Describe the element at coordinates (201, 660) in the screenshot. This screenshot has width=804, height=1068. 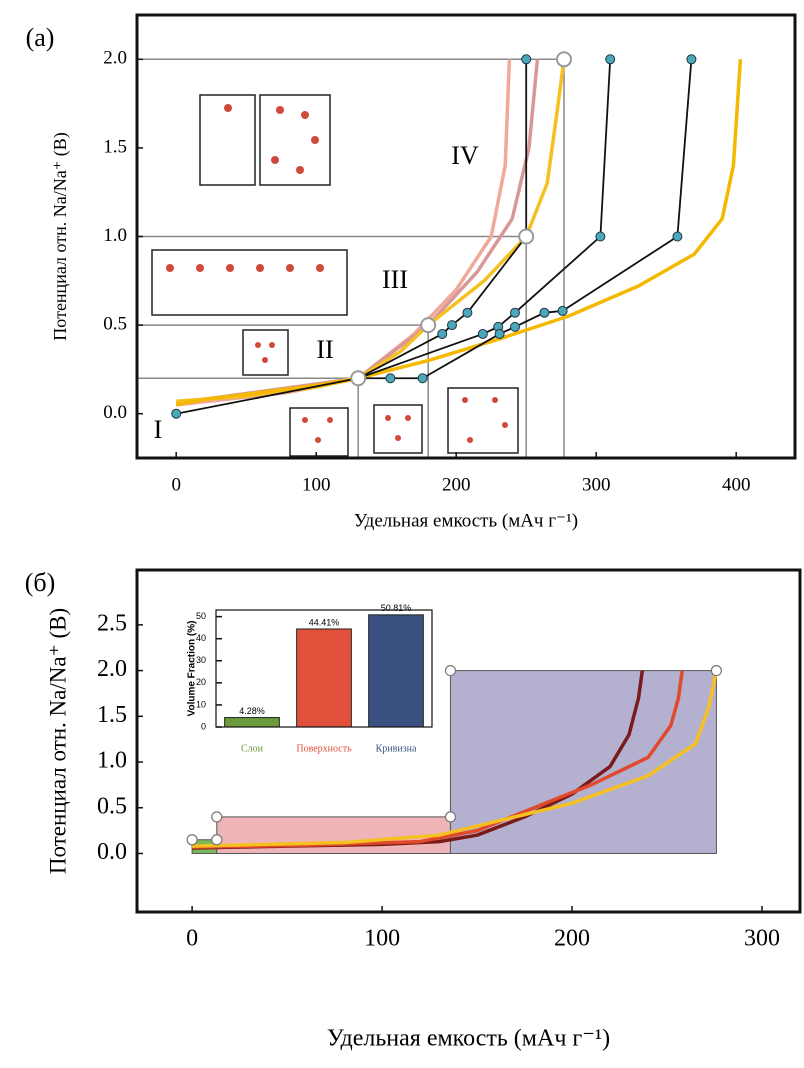
I see `y-tick-label: 30` at that location.